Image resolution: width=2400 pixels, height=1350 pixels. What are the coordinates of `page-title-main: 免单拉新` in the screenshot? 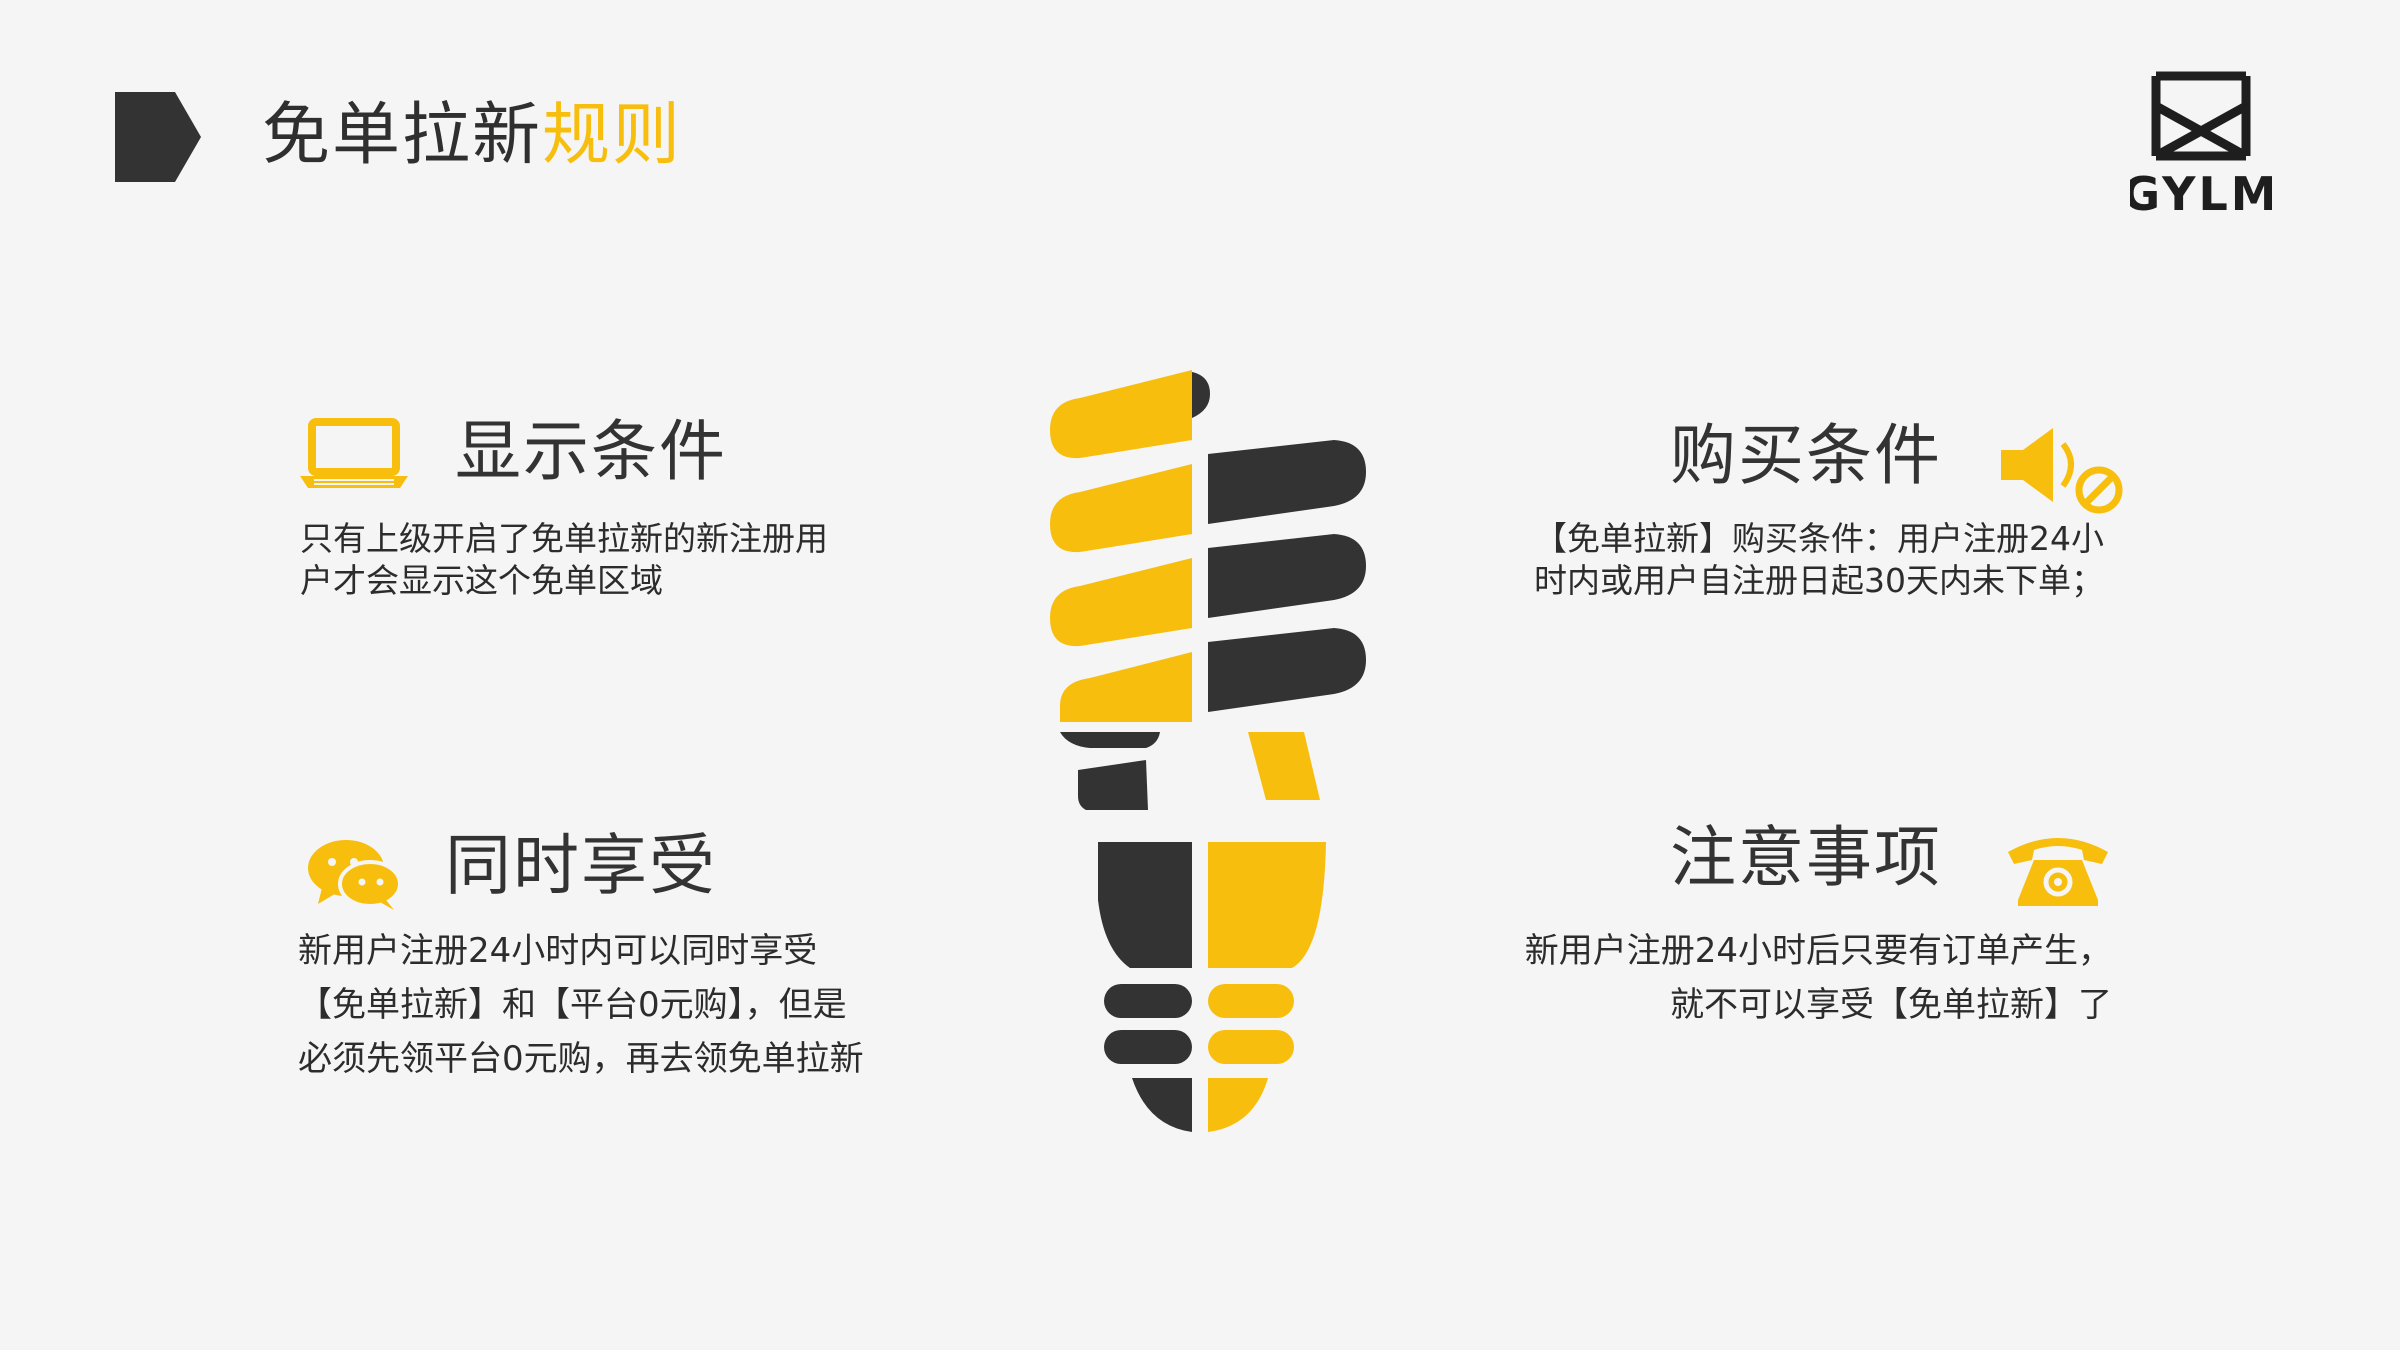 It's located at (402, 135).